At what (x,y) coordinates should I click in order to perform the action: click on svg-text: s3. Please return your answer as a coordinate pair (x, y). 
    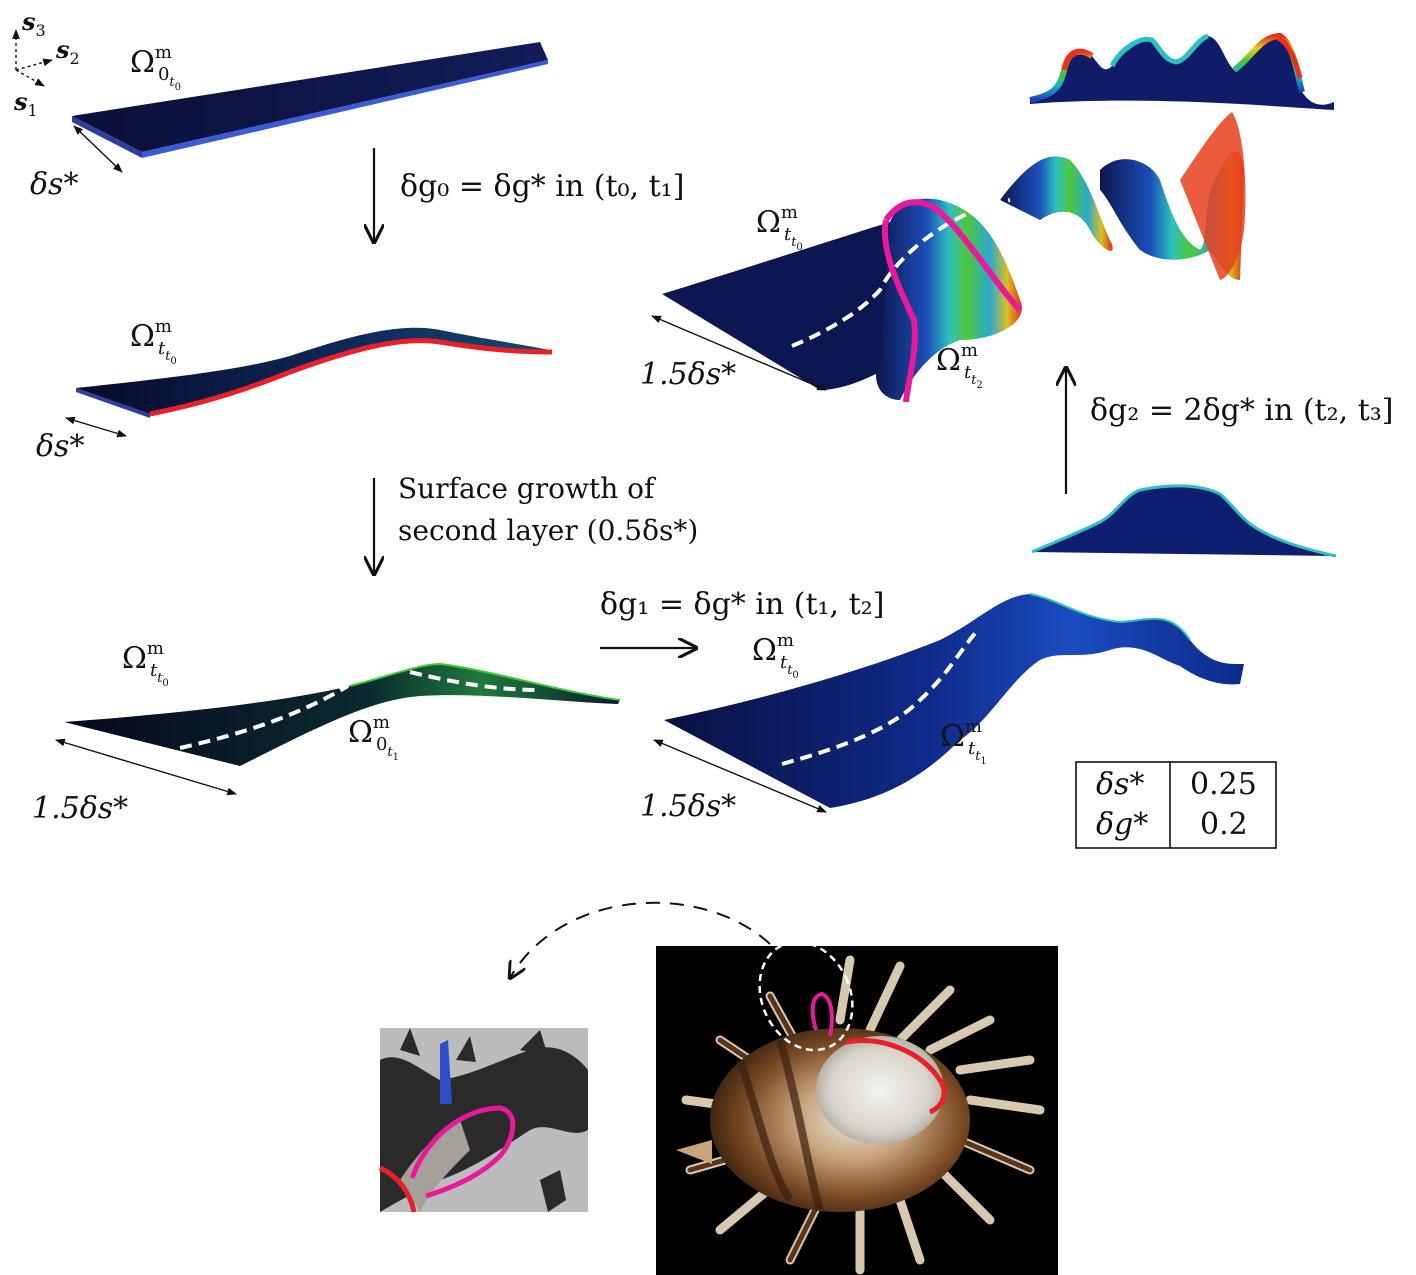
    Looking at the image, I should click on (33, 23).